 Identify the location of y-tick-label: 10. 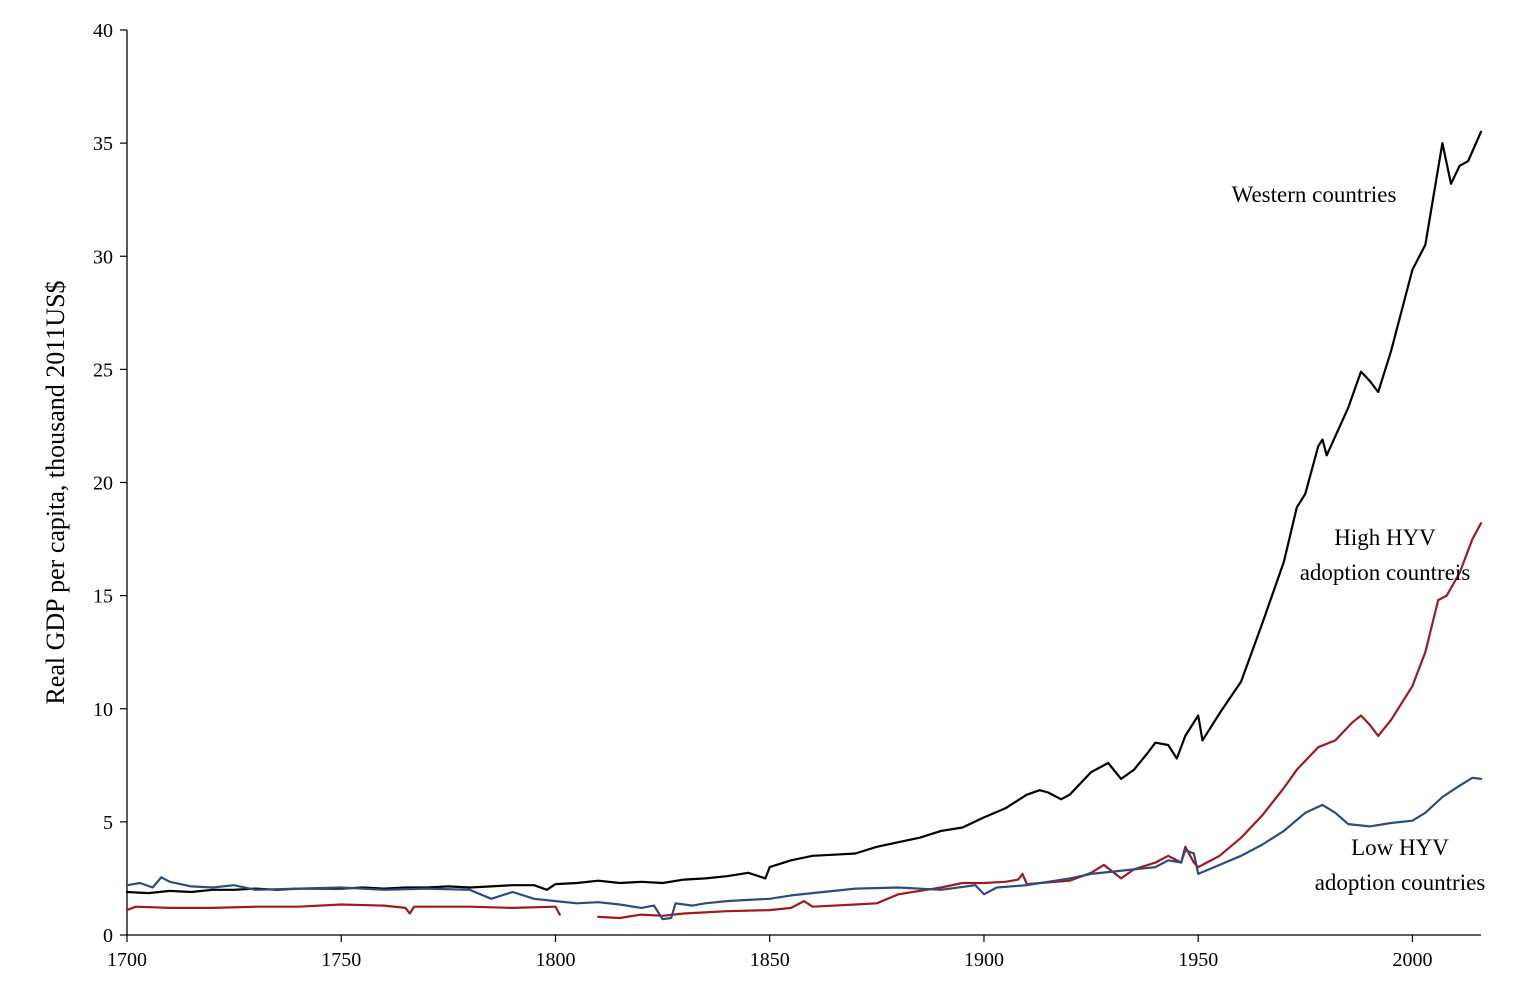
(103, 710).